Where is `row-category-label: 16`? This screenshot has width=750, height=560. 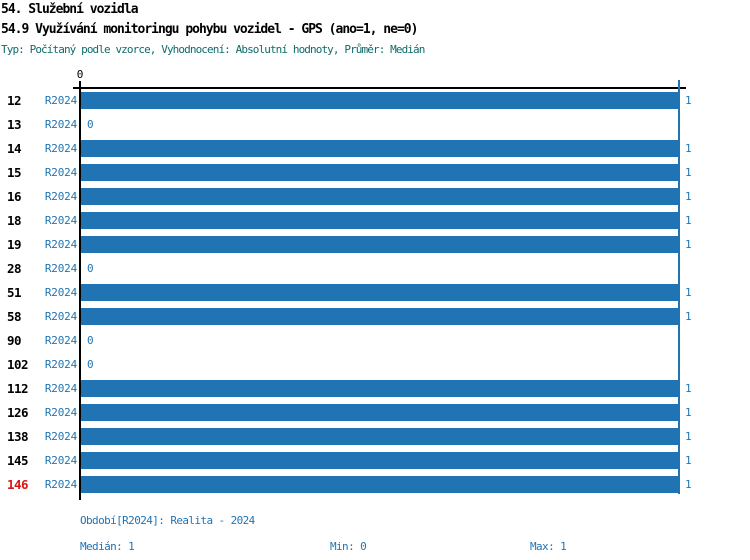 row-category-label: 16 is located at coordinates (14, 196).